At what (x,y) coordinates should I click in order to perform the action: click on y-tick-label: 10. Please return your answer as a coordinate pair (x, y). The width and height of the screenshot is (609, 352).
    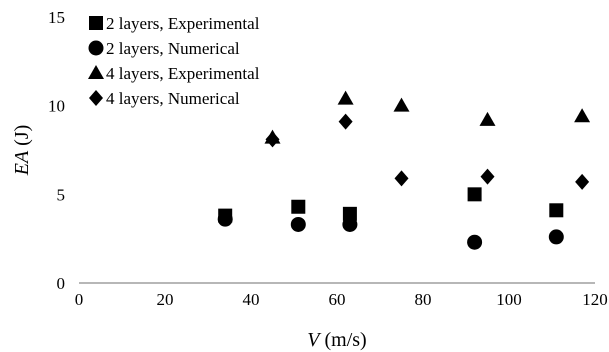
    Looking at the image, I should click on (56, 106).